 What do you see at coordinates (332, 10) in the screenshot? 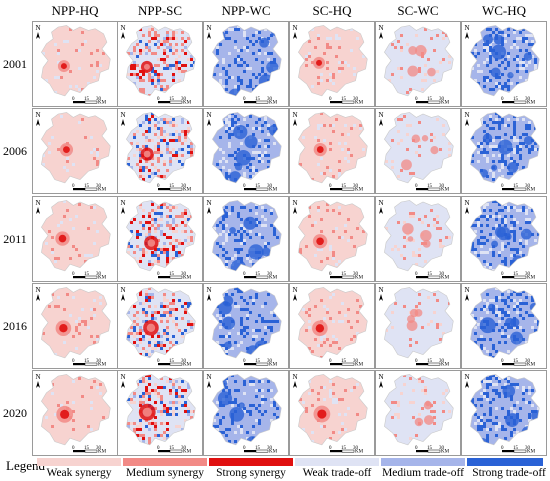
I see `column-header: SC-HQ` at bounding box center [332, 10].